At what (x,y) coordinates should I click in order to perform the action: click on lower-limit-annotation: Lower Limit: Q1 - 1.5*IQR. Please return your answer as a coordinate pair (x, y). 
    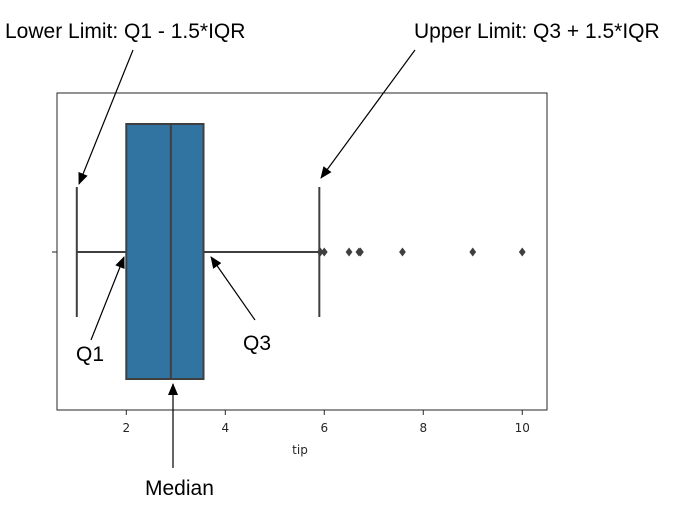
    Looking at the image, I should click on (125, 31).